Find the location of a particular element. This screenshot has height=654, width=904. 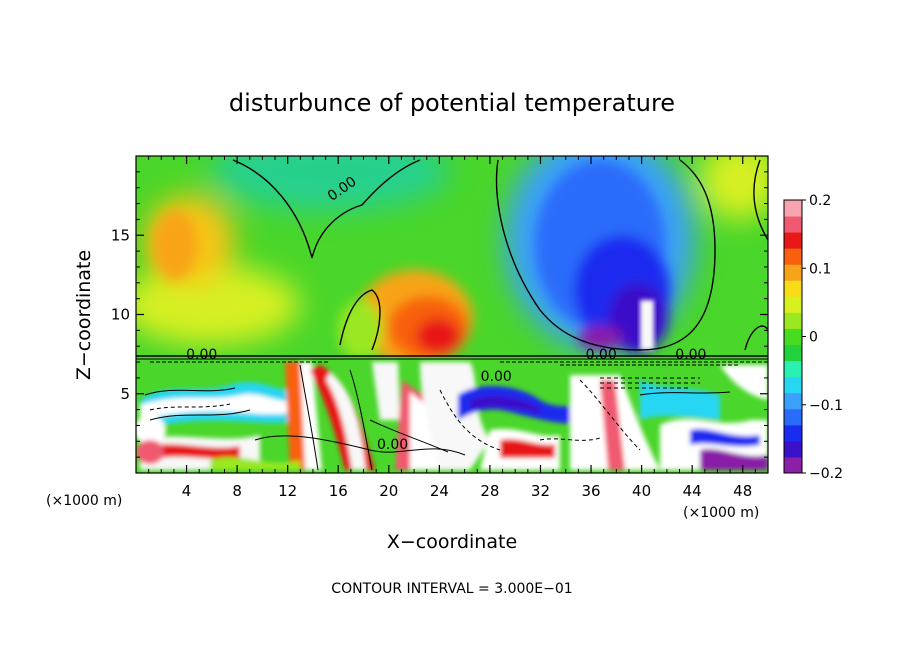

x-tick-label: 8 is located at coordinates (237, 491).